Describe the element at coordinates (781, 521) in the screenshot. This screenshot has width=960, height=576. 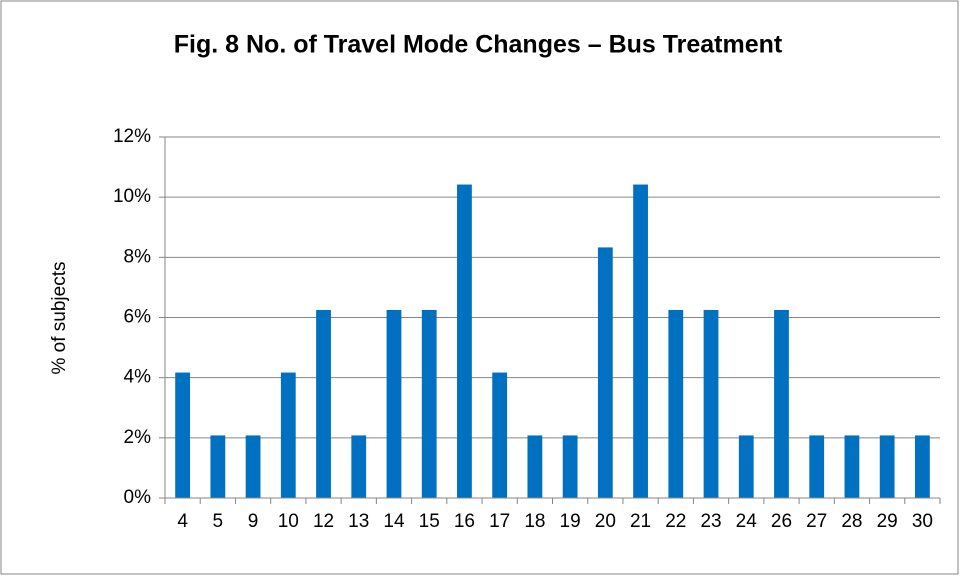
I see `x-tick-label: 26` at that location.